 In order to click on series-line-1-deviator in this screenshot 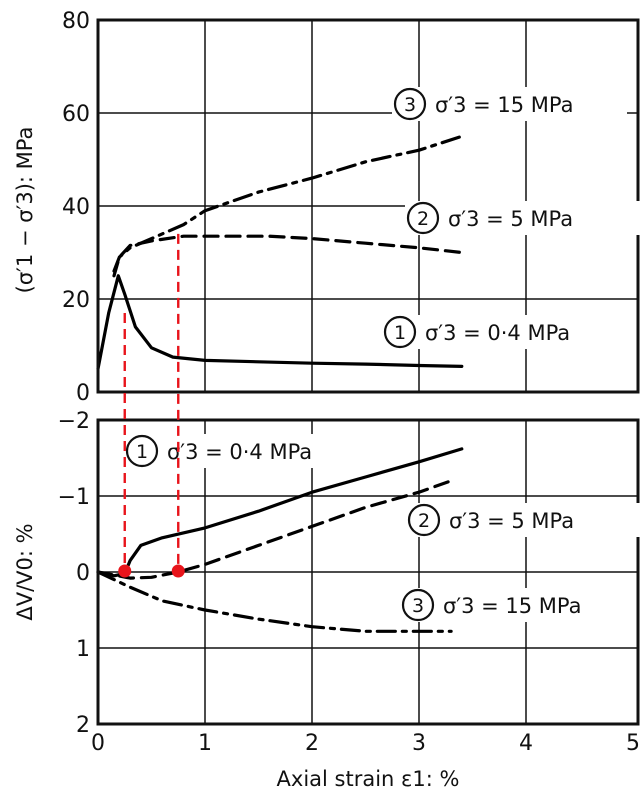, I will do `click(280, 322)`.